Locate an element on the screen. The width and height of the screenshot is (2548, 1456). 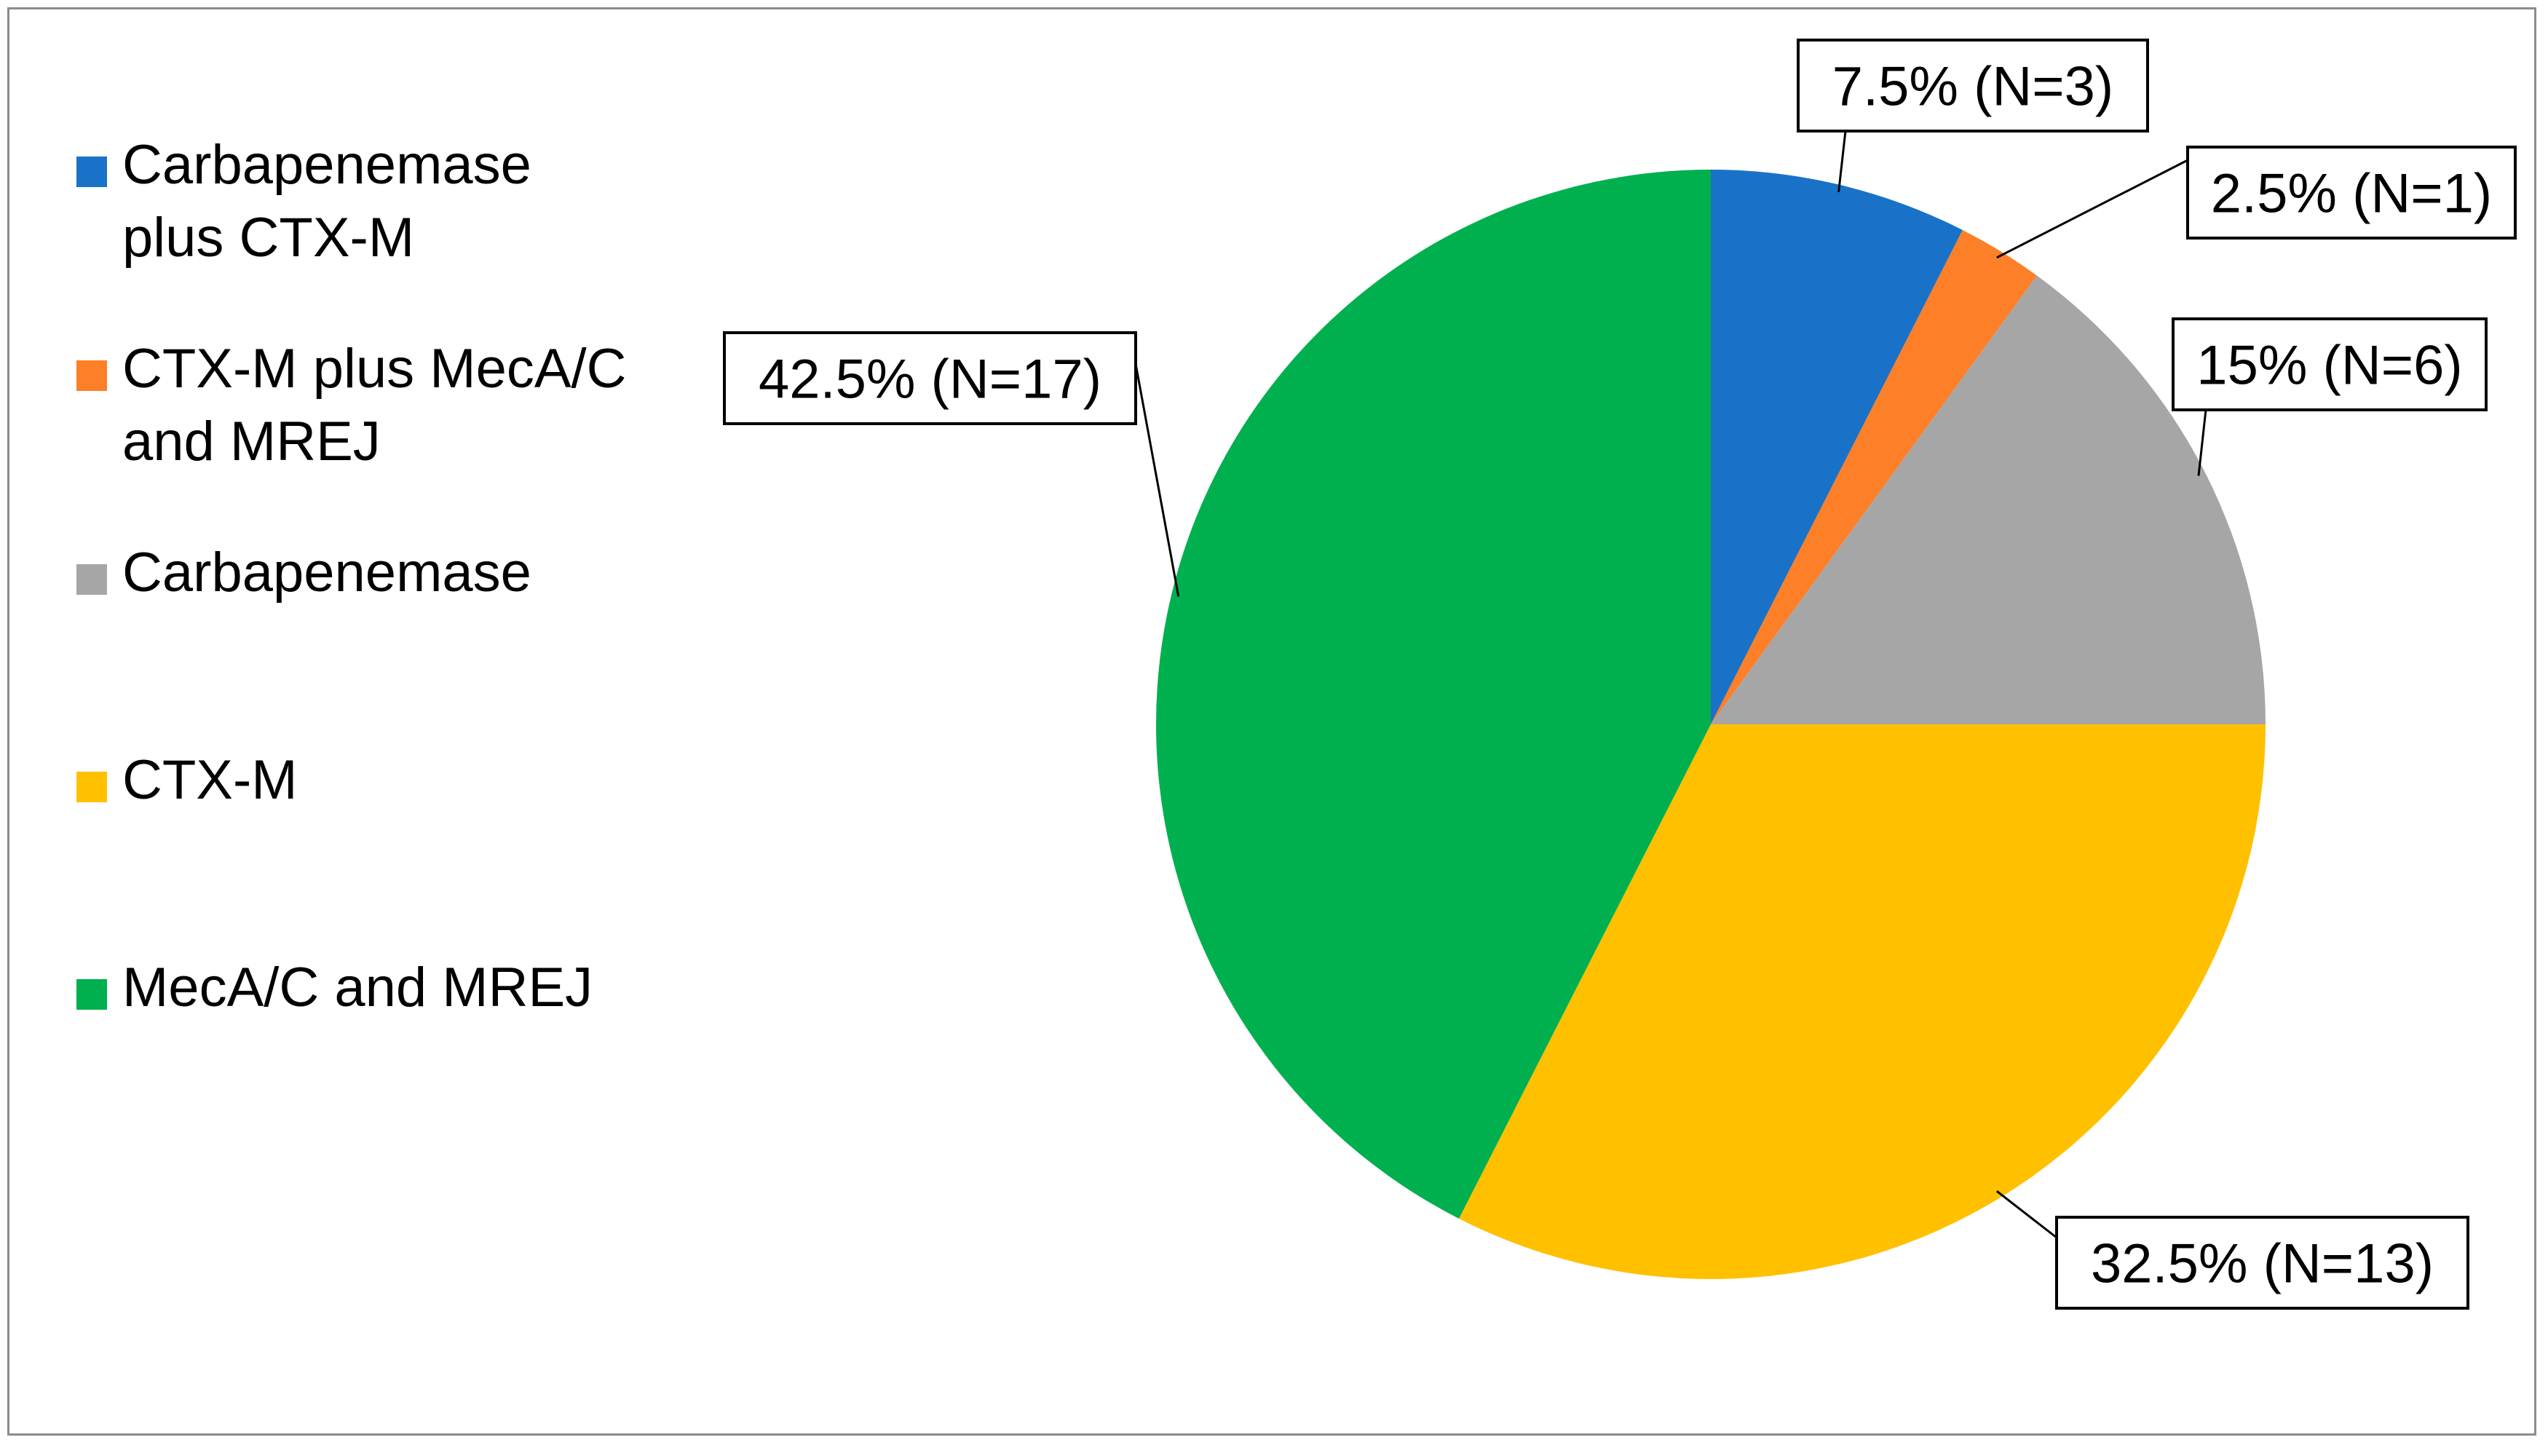
legend-label-2-line-2: and MREJ is located at coordinates (251, 441).